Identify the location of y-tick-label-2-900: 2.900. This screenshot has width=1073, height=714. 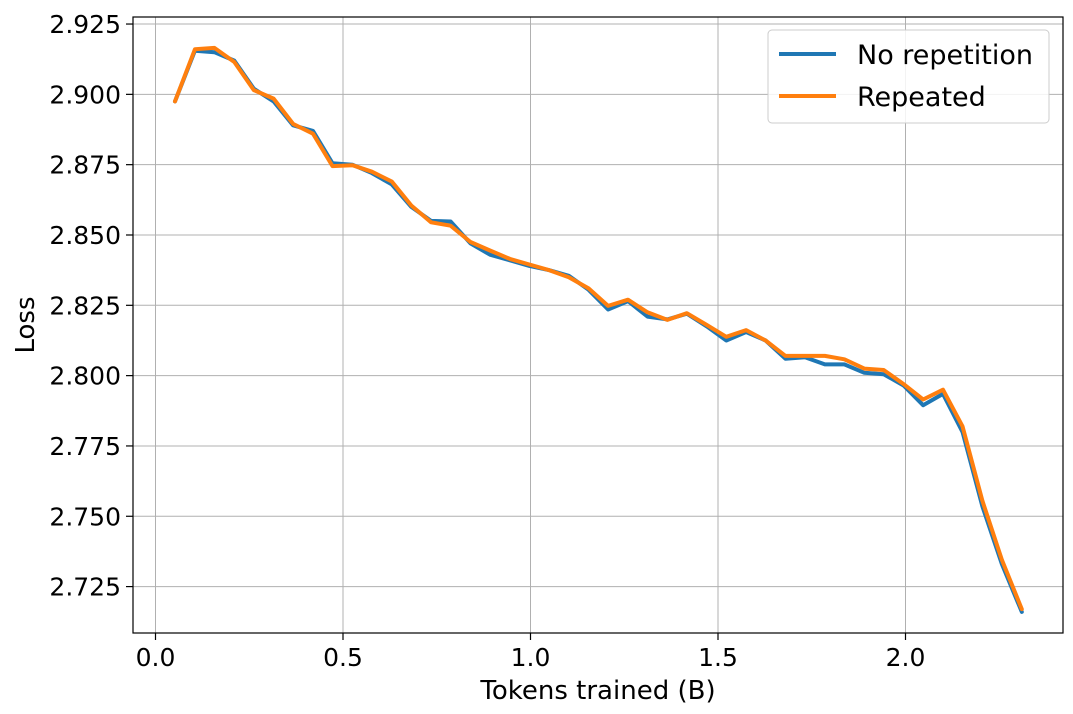
(85, 94).